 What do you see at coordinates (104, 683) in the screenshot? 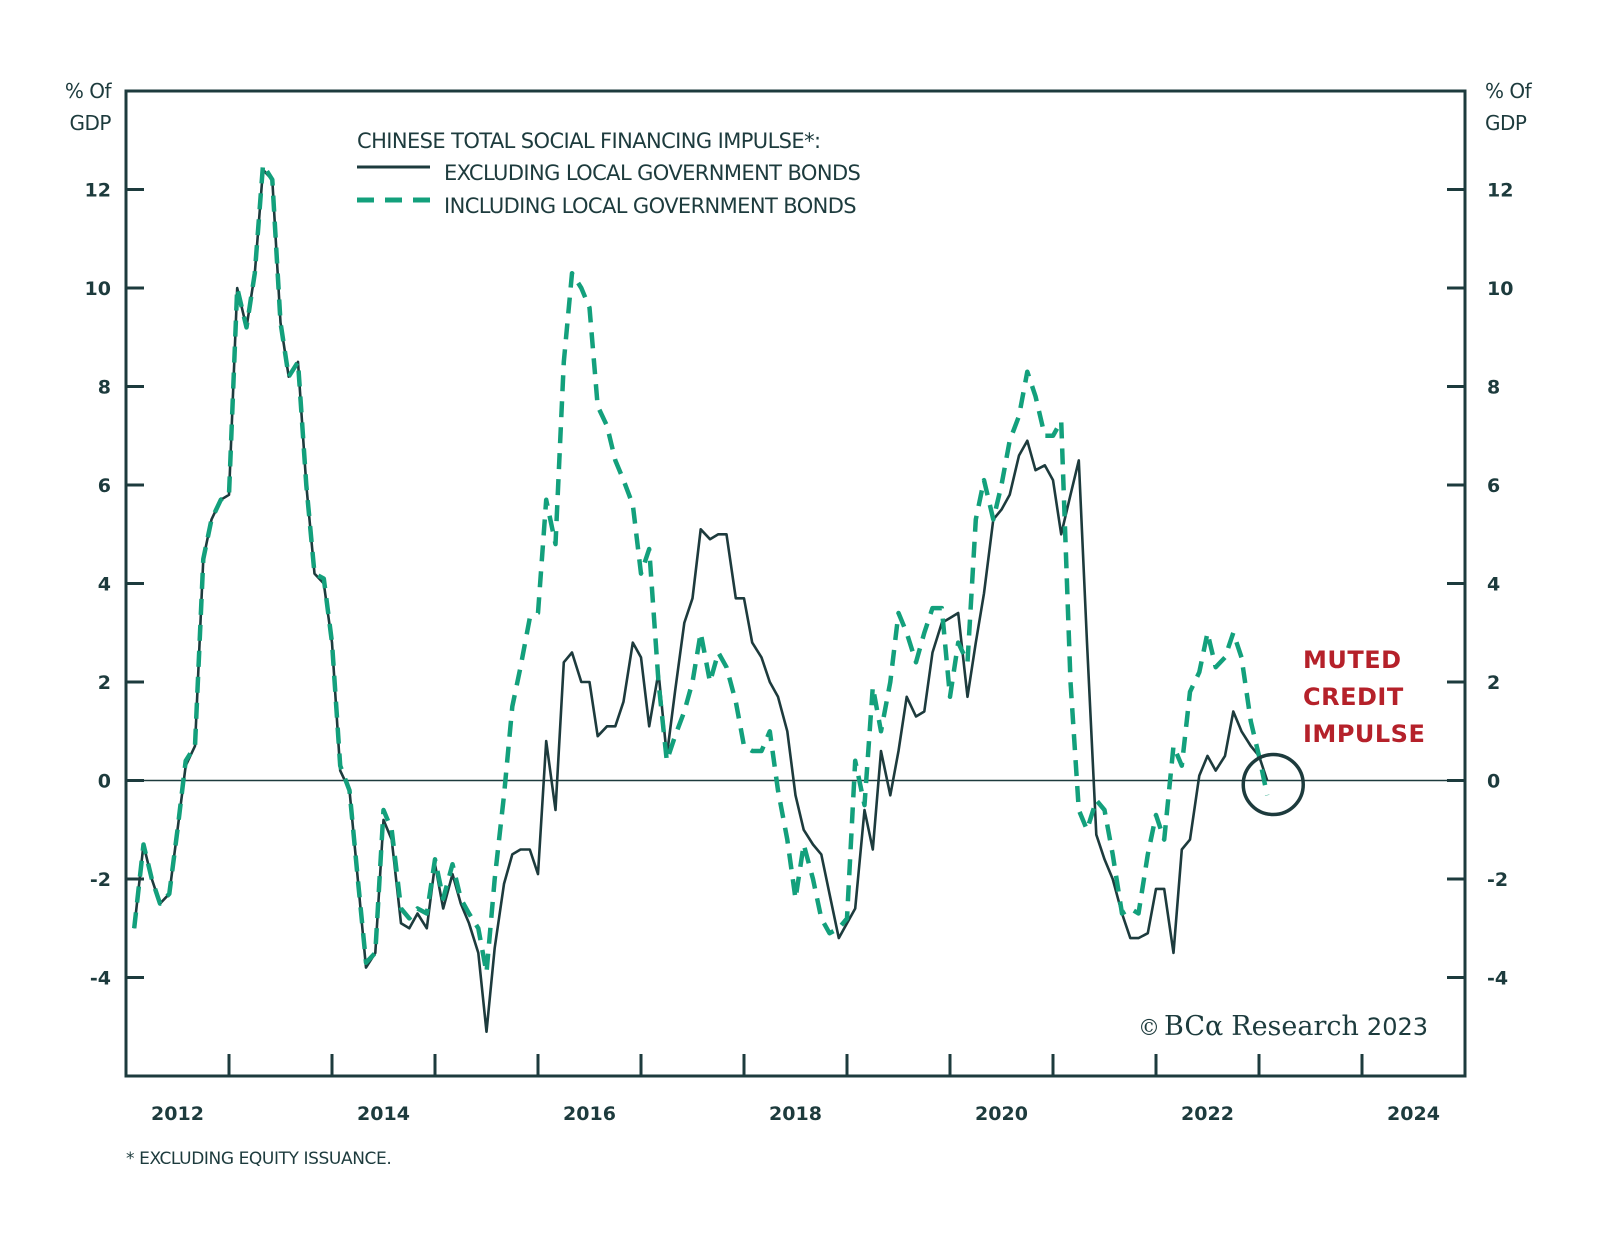
I see `y-tick-label-left: 2` at bounding box center [104, 683].